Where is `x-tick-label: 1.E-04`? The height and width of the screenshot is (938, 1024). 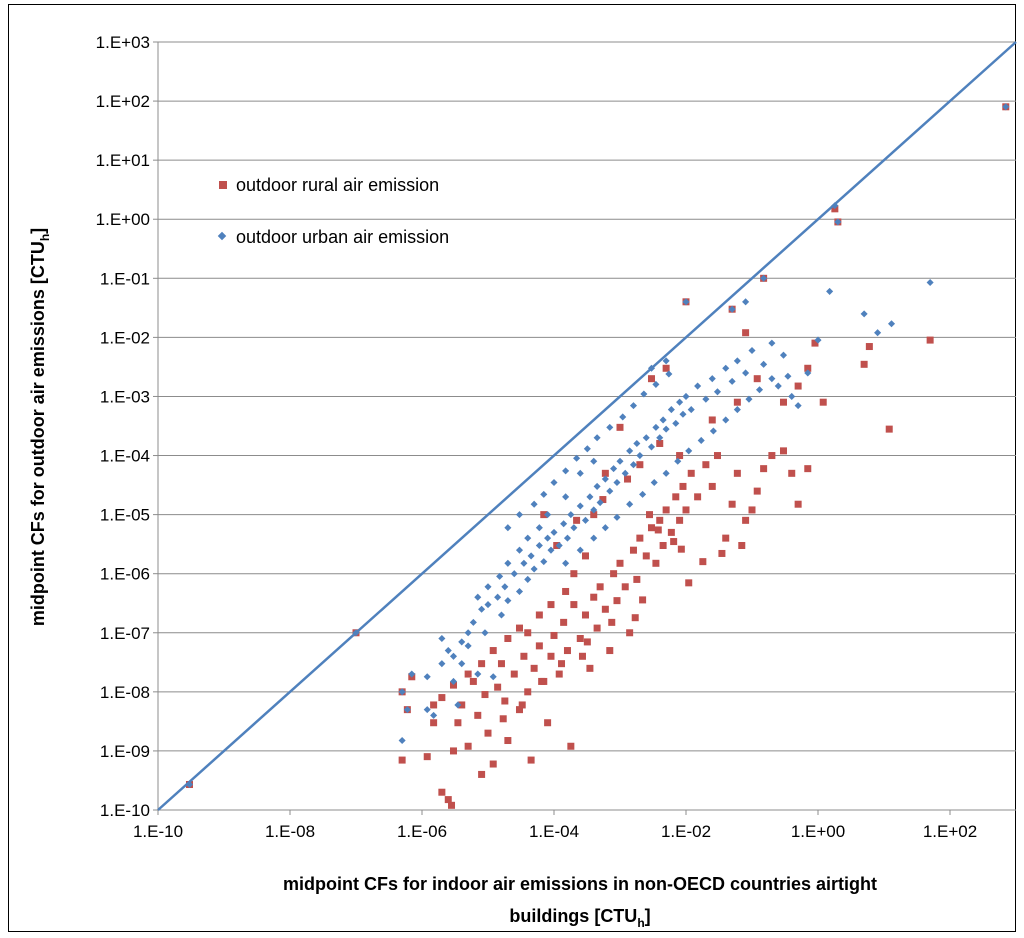
x-tick-label: 1.E-04 is located at coordinates (554, 831).